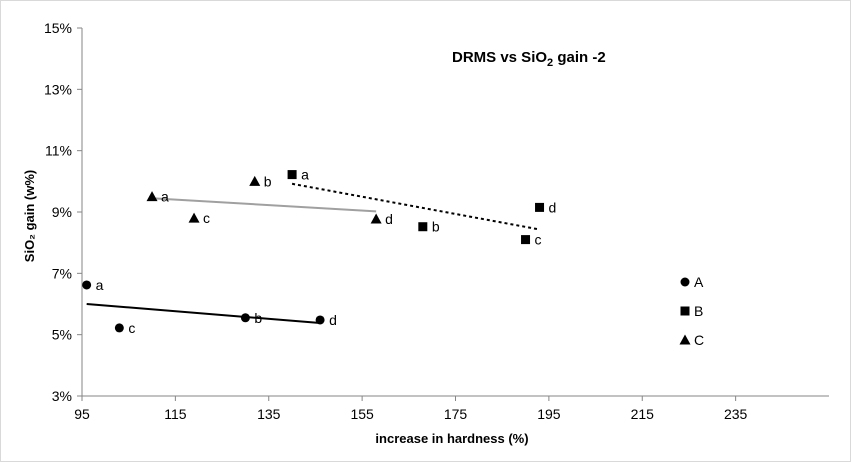 This screenshot has width=851, height=462. Describe the element at coordinates (685, 311) in the screenshot. I see `legend-marker-b` at that location.